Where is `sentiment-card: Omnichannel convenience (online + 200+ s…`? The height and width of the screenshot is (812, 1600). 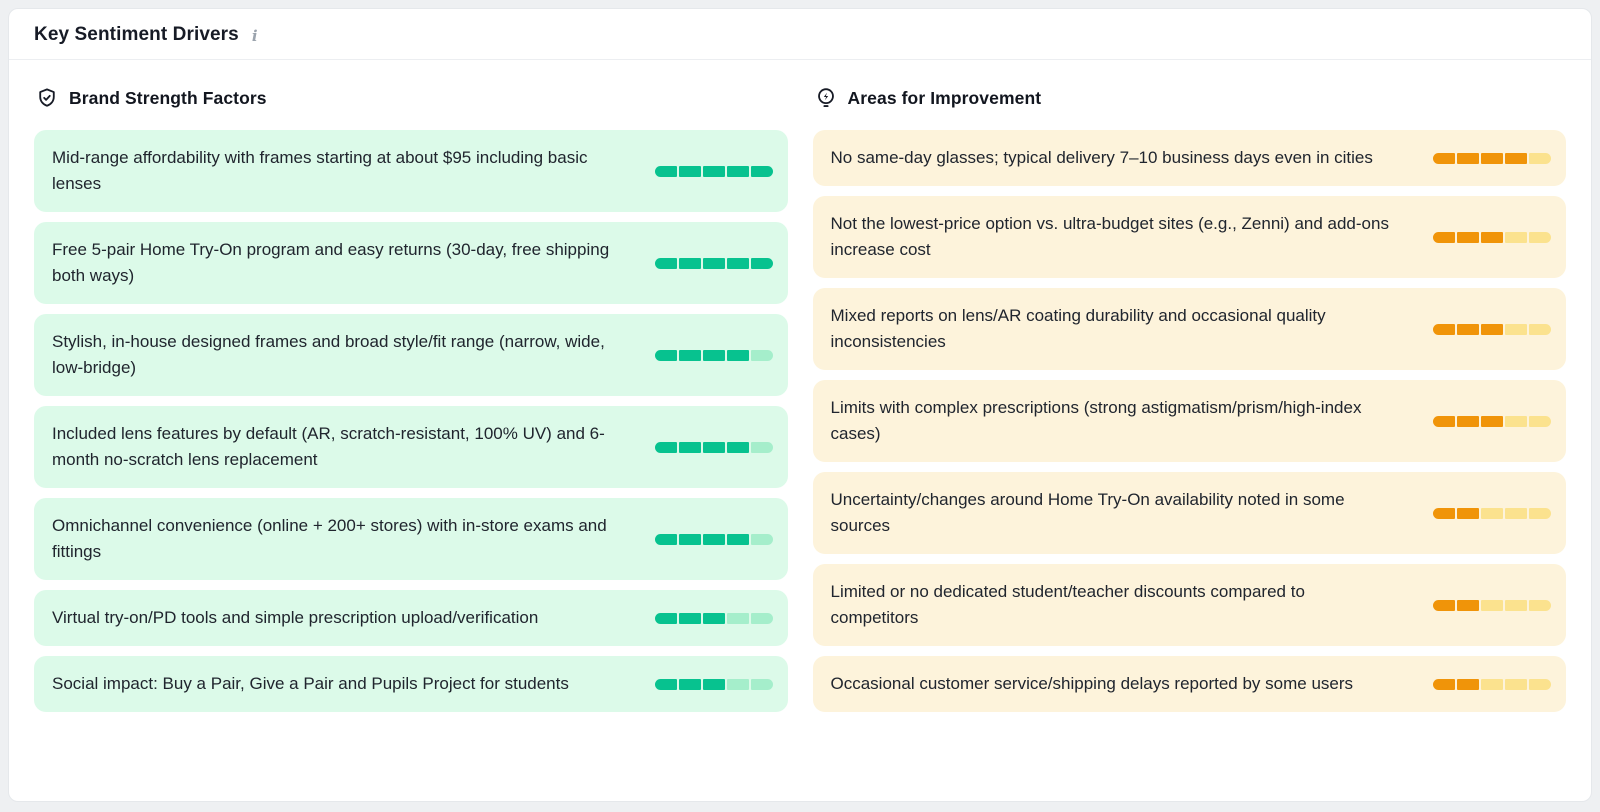
sentiment-card: Omnichannel convenience (online + 200+ s… is located at coordinates (411, 539).